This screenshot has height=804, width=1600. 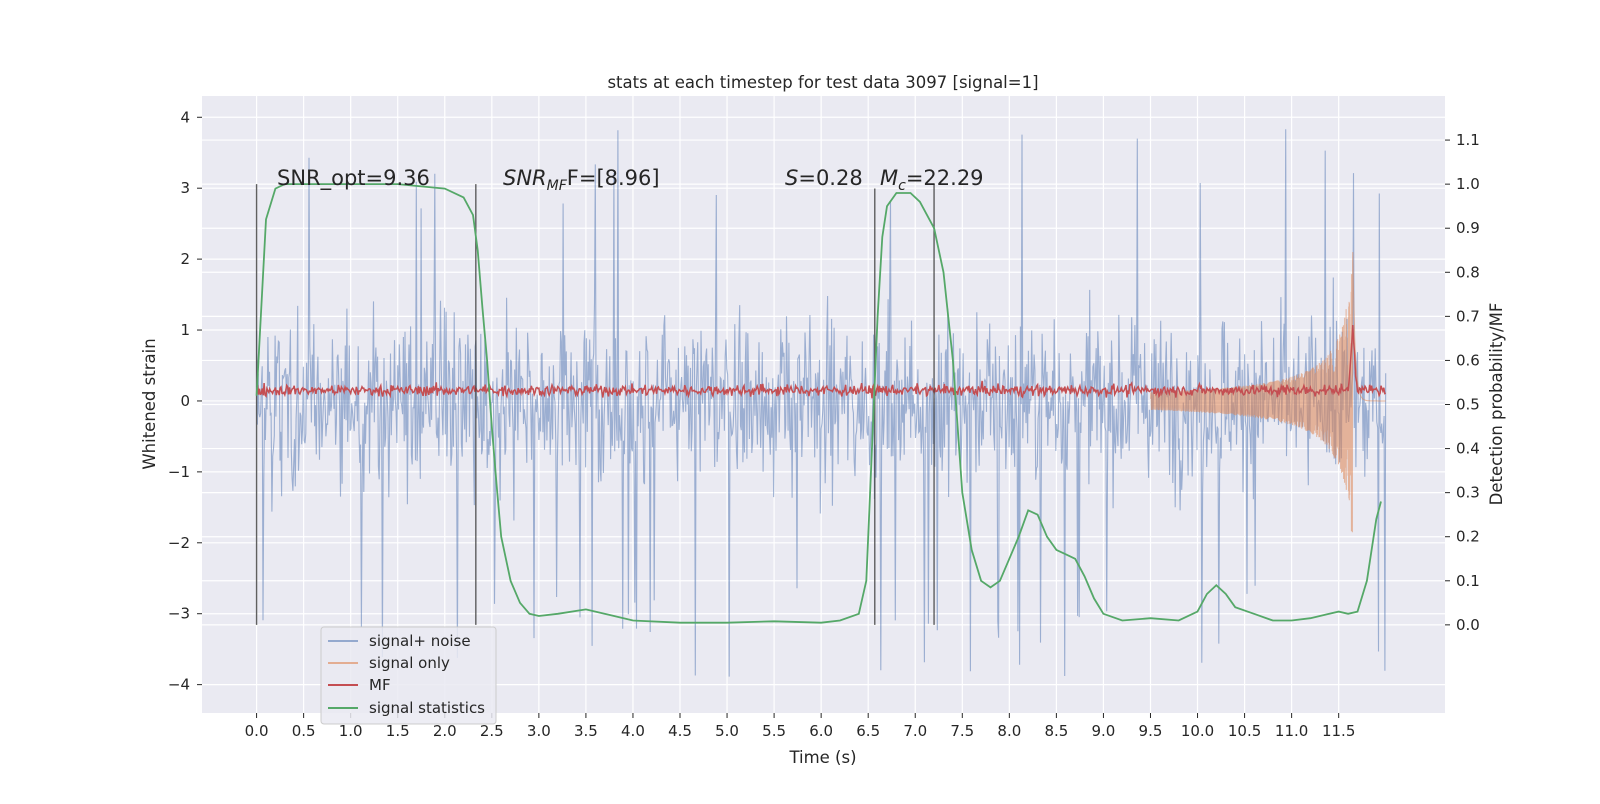 What do you see at coordinates (185, 117) in the screenshot?
I see `y-tick-label-8: 4` at bounding box center [185, 117].